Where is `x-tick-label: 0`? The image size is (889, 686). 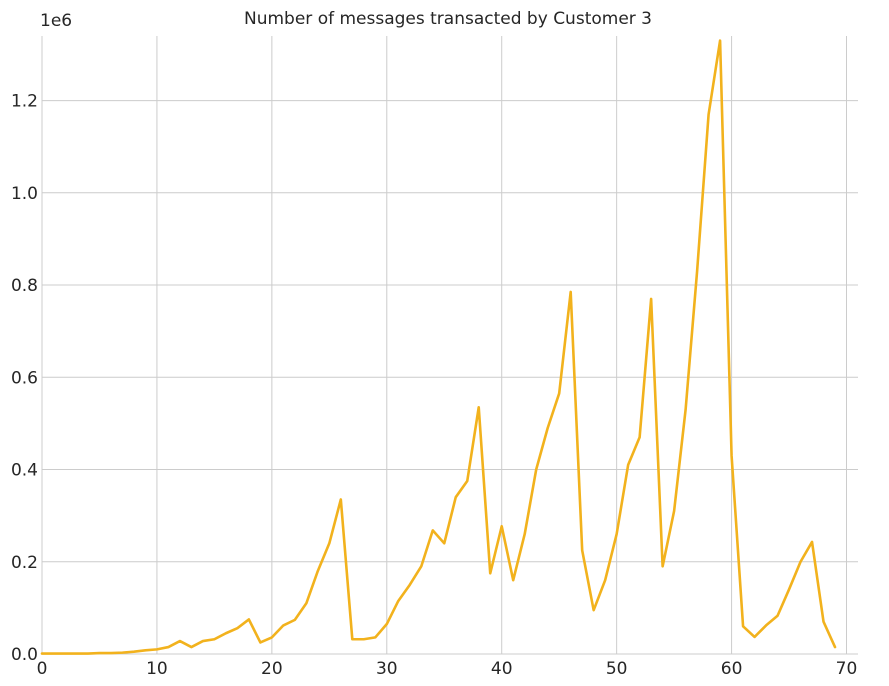 x-tick-label: 0 is located at coordinates (42, 669).